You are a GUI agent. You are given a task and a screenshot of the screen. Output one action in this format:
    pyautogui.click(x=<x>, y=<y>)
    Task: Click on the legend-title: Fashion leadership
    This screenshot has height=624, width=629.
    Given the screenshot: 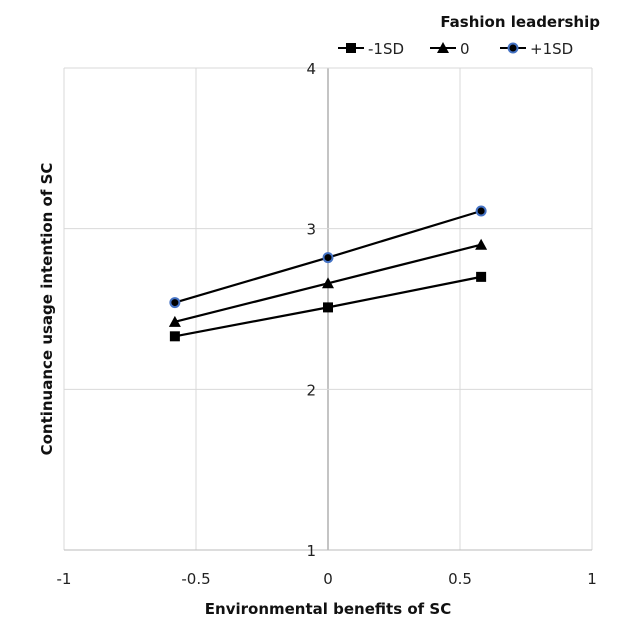 What is the action you would take?
    pyautogui.click(x=520, y=22)
    